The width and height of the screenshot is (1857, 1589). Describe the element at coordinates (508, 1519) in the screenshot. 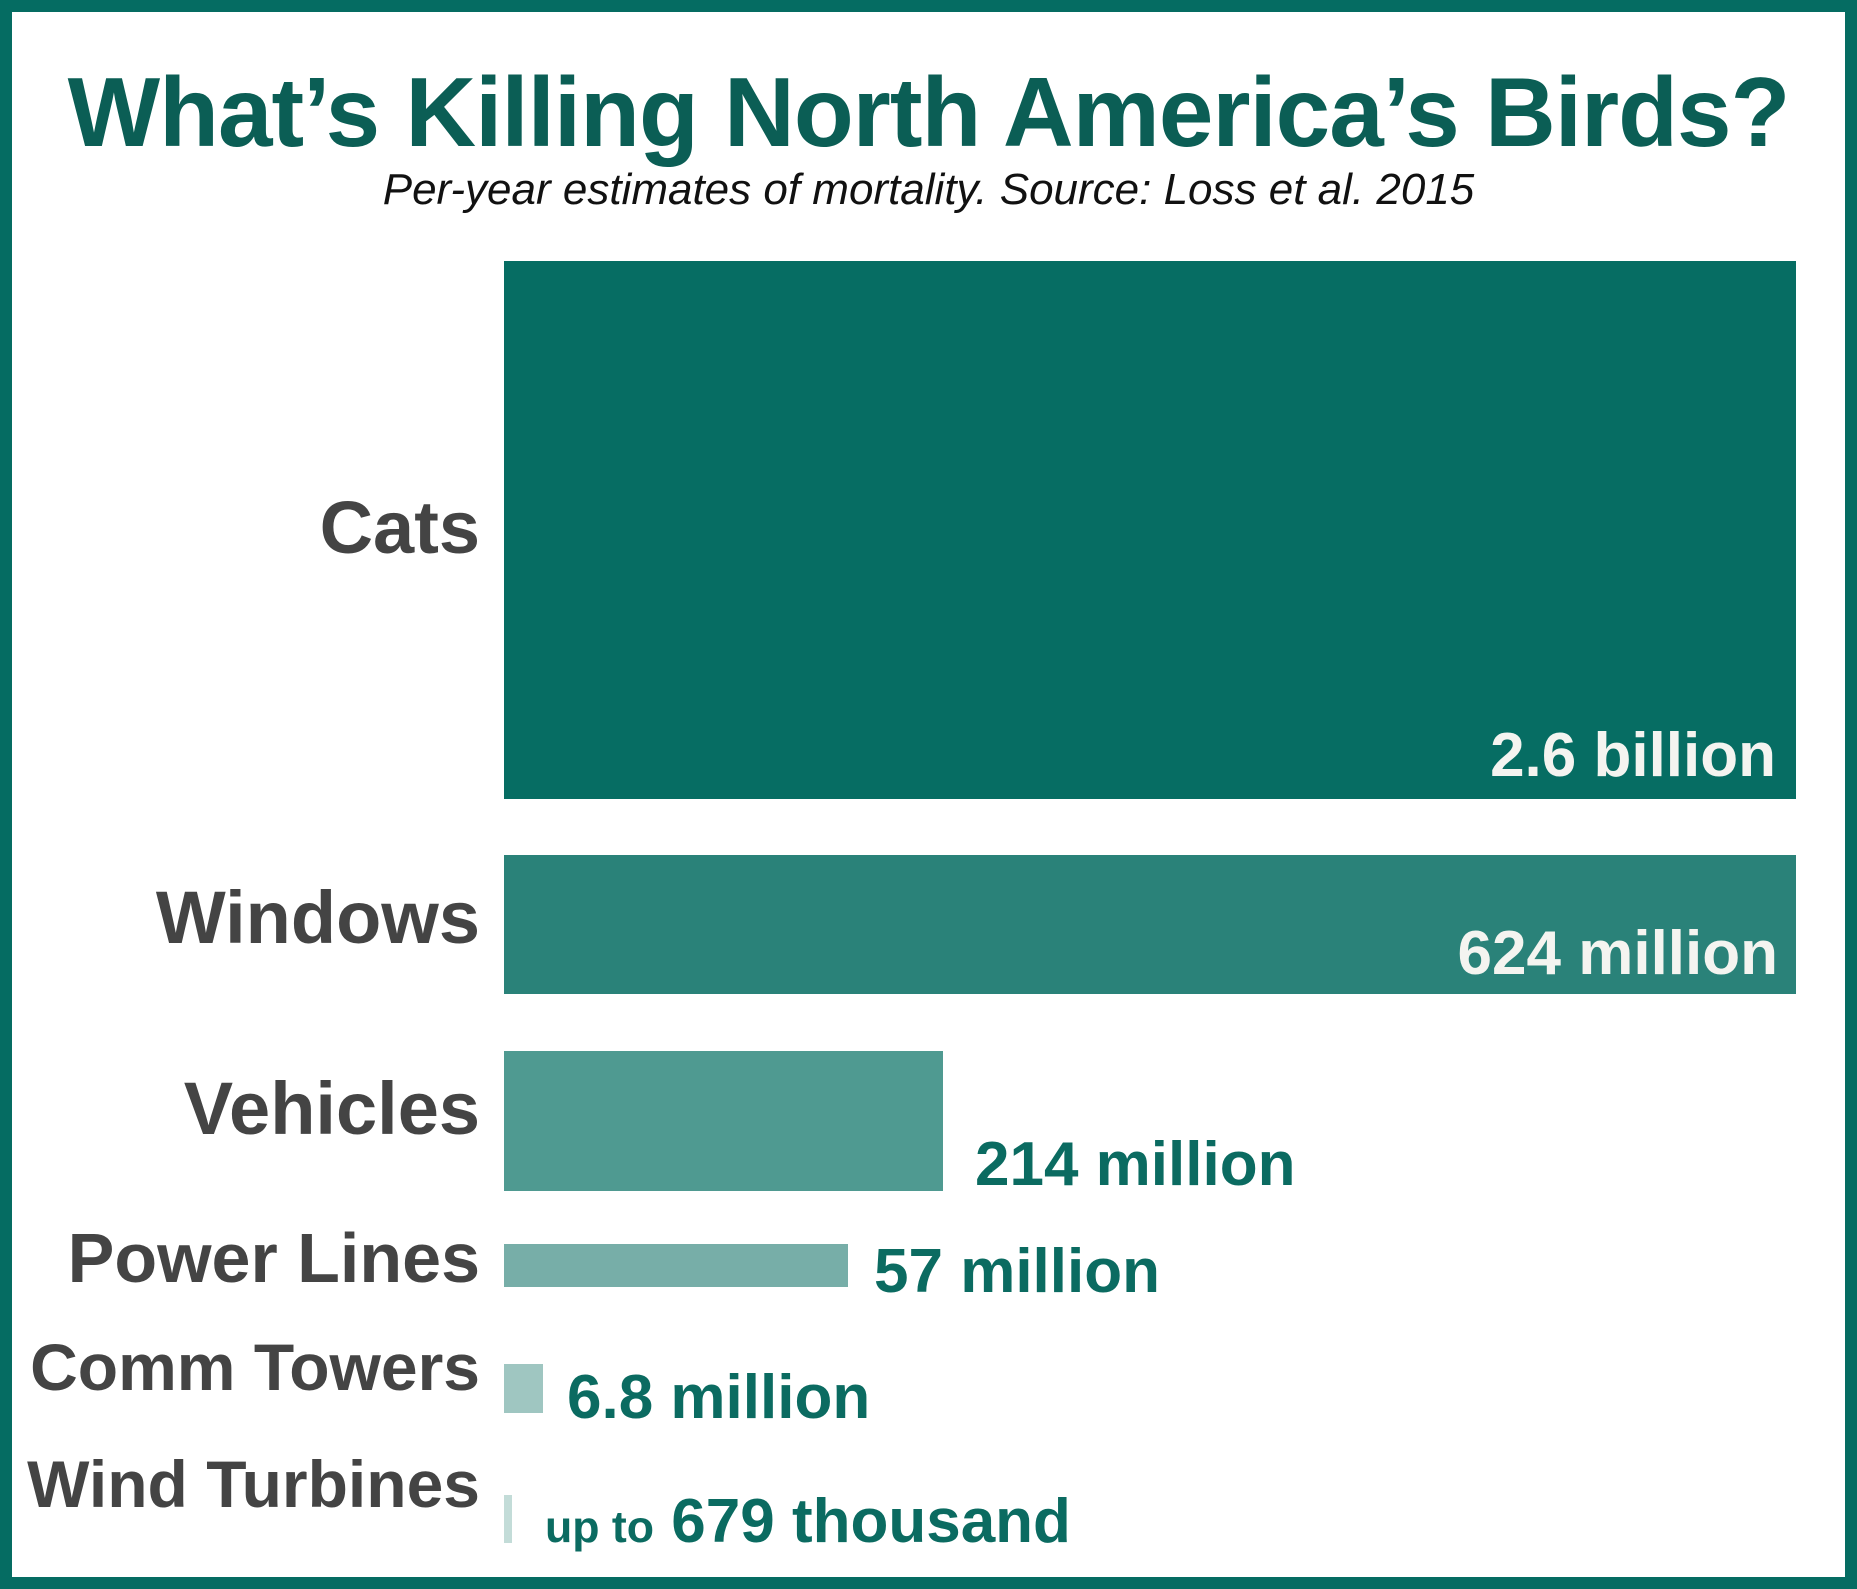

I see `bar-wind-turbines` at that location.